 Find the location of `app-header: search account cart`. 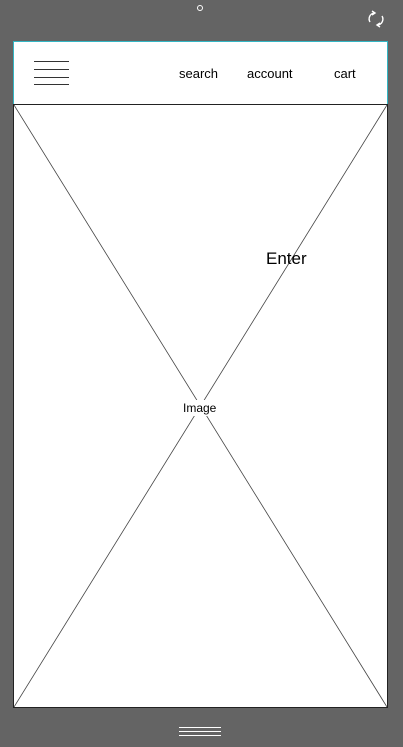

app-header: search account cart is located at coordinates (200, 73).